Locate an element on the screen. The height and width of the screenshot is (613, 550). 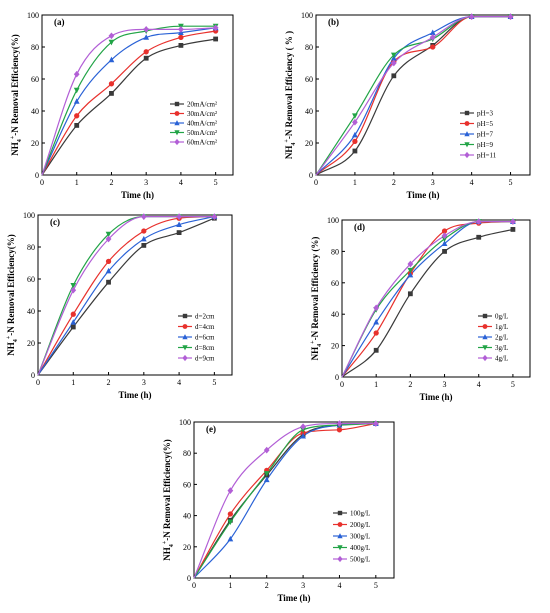
y-axis-title: NH4+-N Removal Efficiency ( % ) is located at coordinates (290, 95).